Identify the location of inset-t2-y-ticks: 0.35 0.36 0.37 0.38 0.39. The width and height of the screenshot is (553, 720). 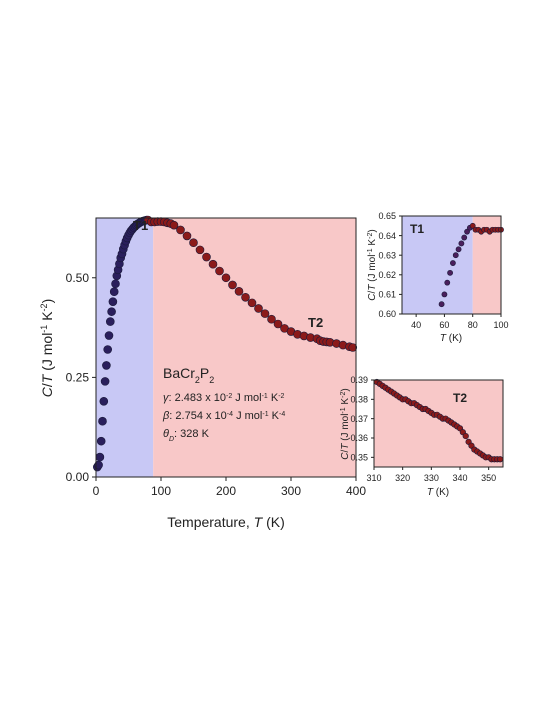
(362, 418).